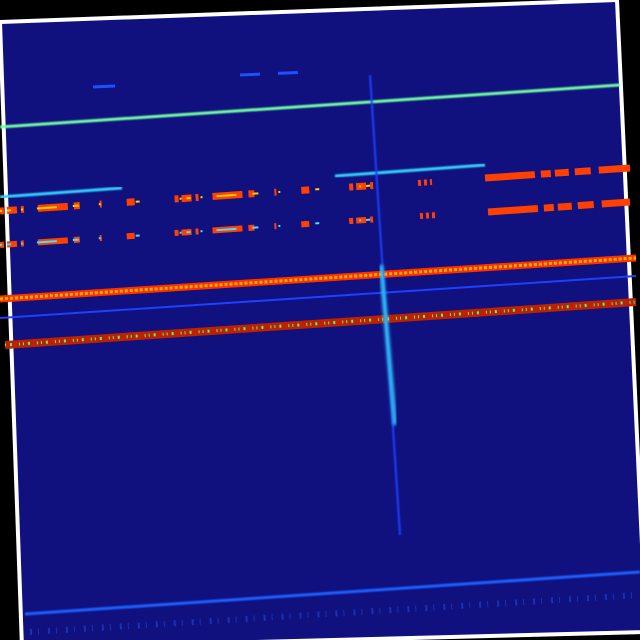 The width and height of the screenshot is (640, 640). Describe the element at coordinates (320, 323) in the screenshot. I see `signal-band-red-noise` at that location.